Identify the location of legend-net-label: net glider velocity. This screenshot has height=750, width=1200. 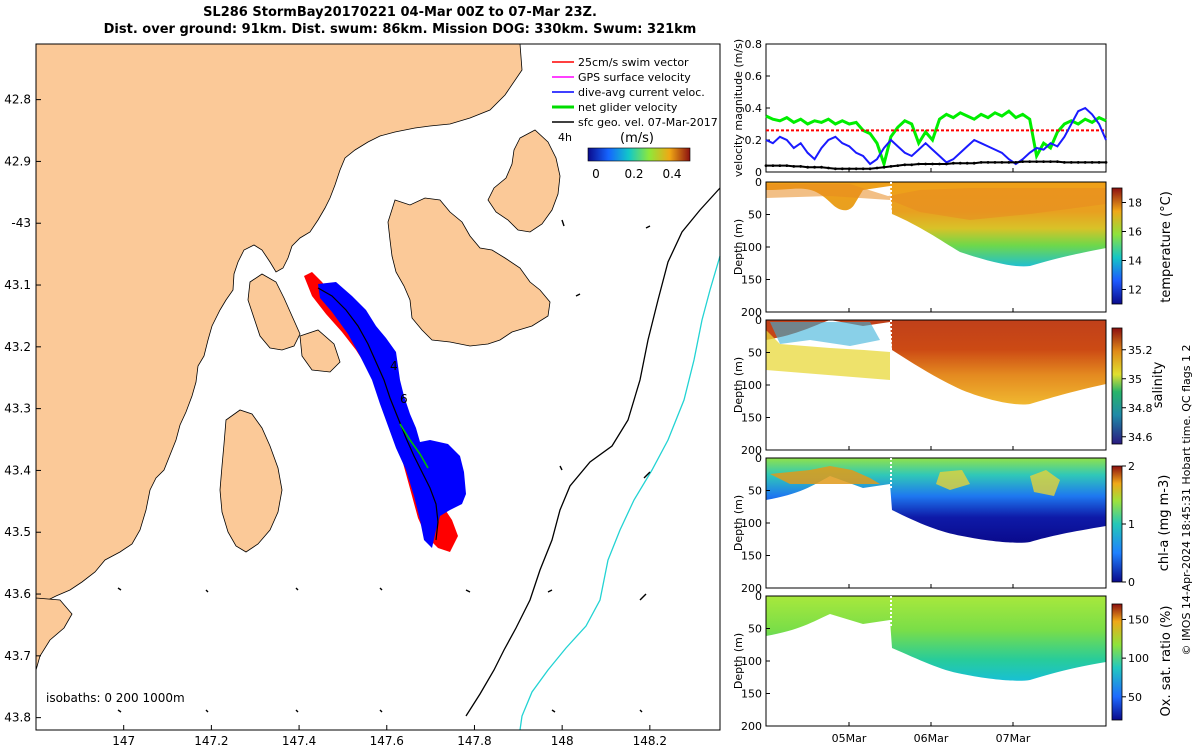
(628, 107).